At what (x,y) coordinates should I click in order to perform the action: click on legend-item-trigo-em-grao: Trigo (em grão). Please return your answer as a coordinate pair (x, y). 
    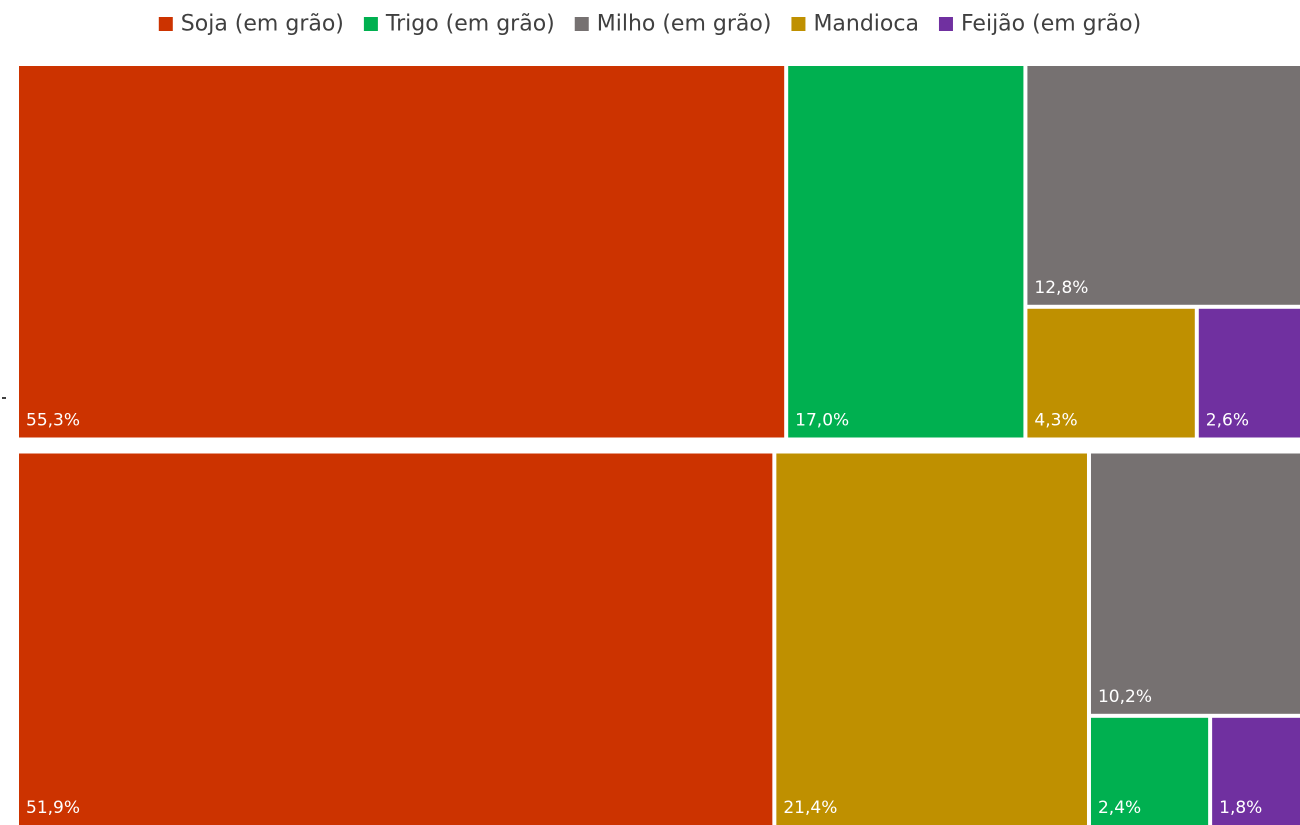
    Looking at the image, I should click on (459, 24).